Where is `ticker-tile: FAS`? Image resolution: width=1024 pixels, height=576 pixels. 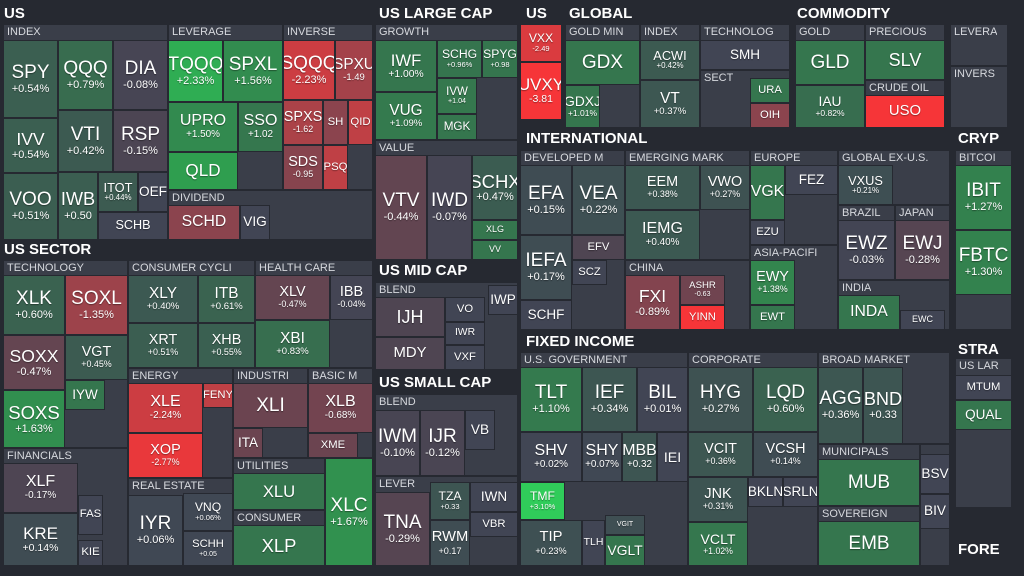
ticker-tile: FAS is located at coordinates (90, 515).